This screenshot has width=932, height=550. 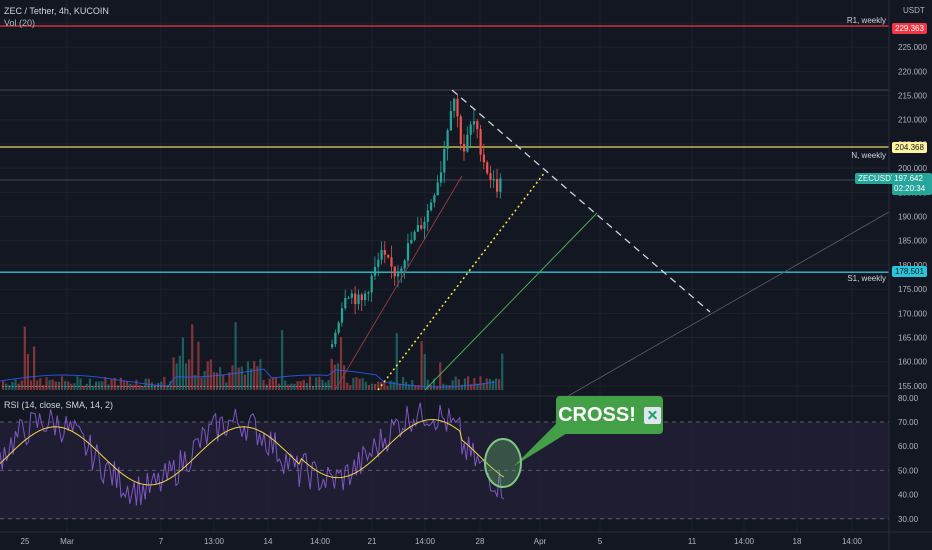 I want to click on volume-bars, so click(x=252, y=356).